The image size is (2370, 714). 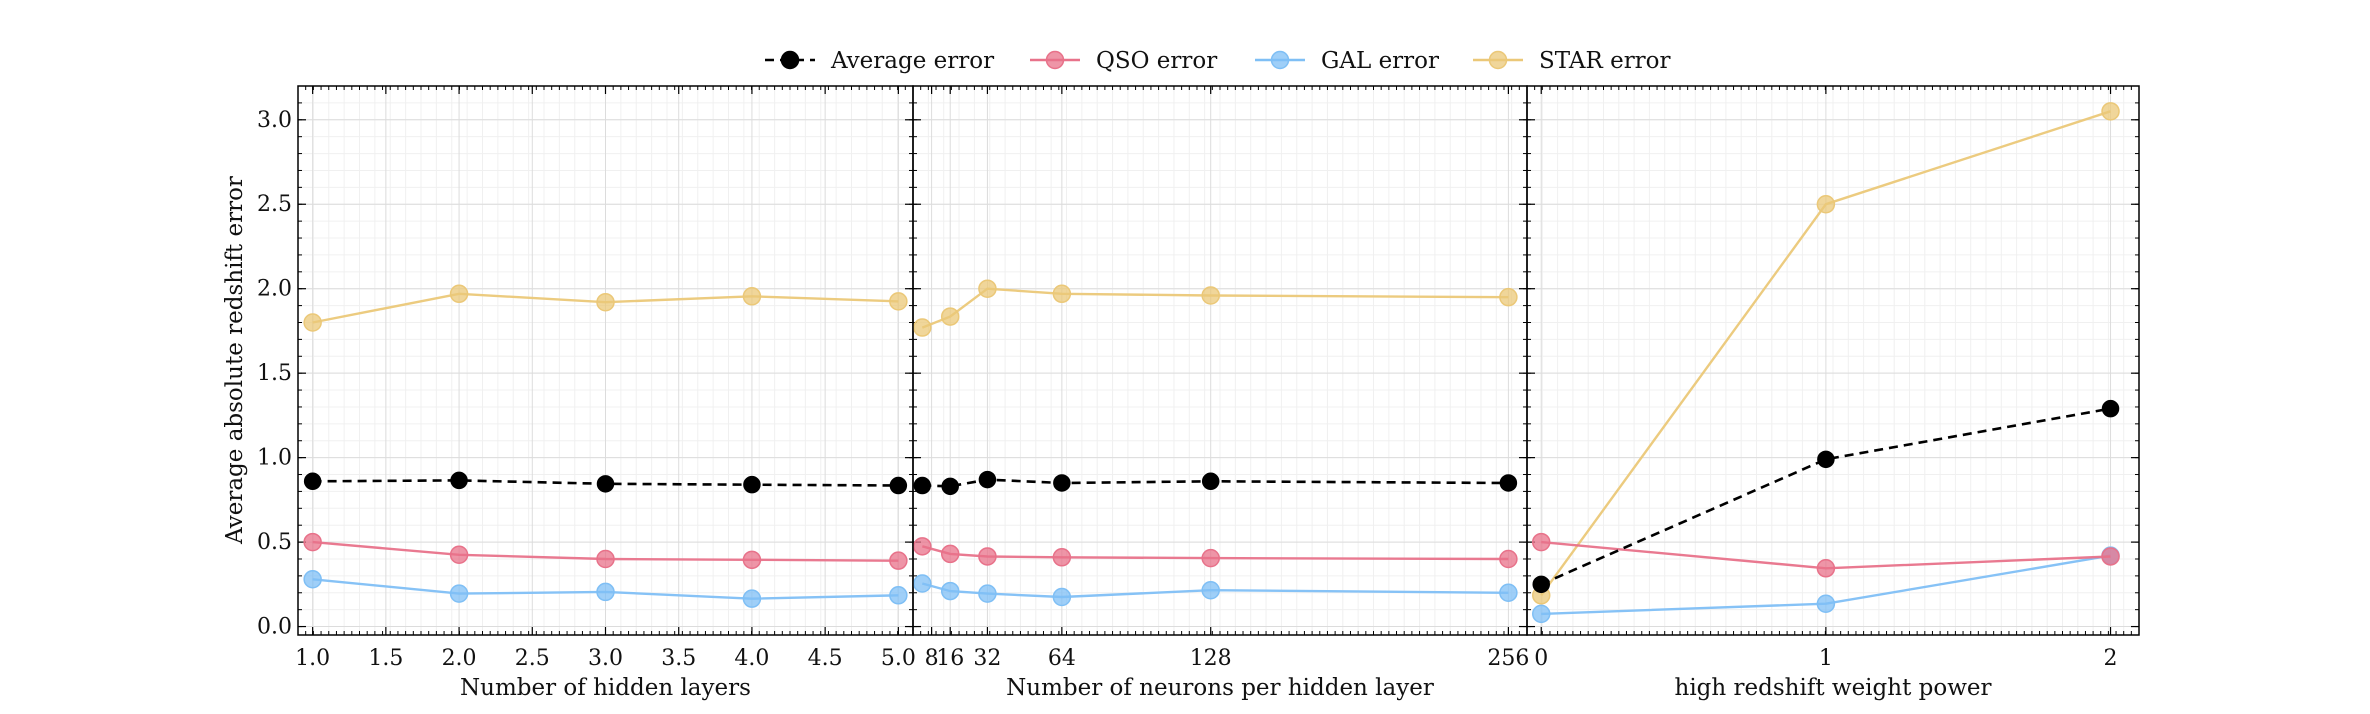 I want to click on x-tick-label: 5.0, so click(x=898, y=658).